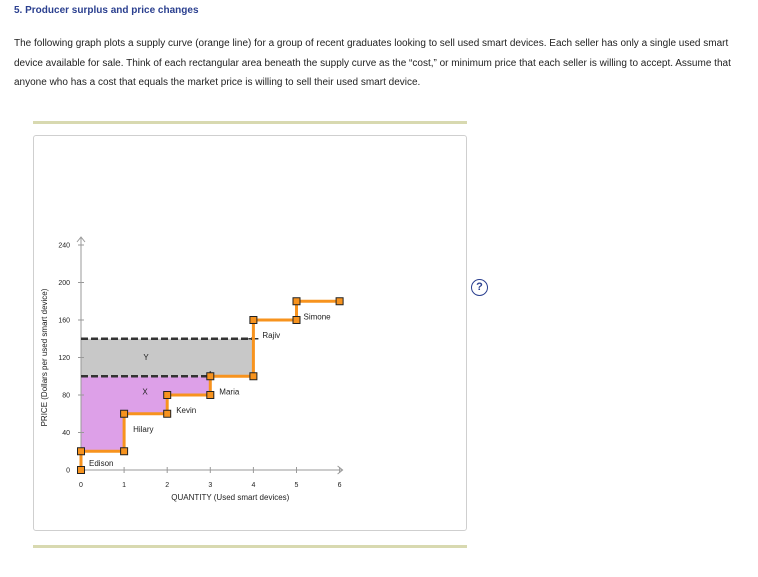 The width and height of the screenshot is (758, 577). I want to click on x-tick-label: 3, so click(210, 485).